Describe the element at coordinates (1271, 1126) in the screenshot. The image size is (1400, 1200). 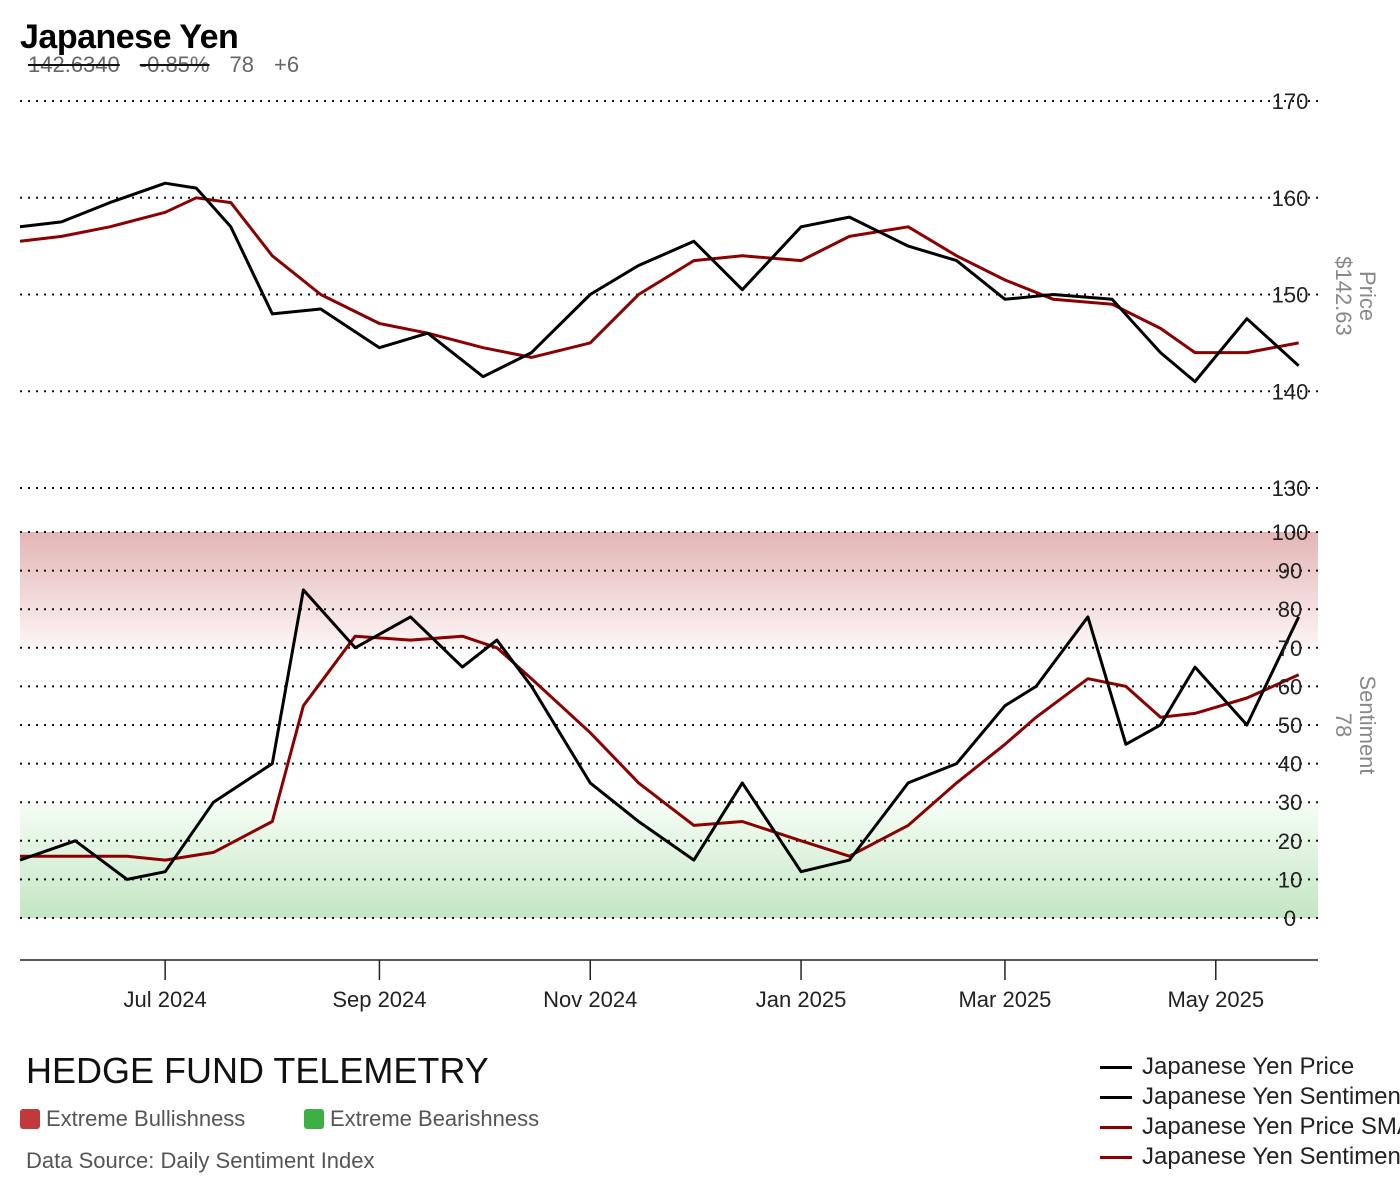
I see `legend-label: Japanese Yen Price SMA` at that location.